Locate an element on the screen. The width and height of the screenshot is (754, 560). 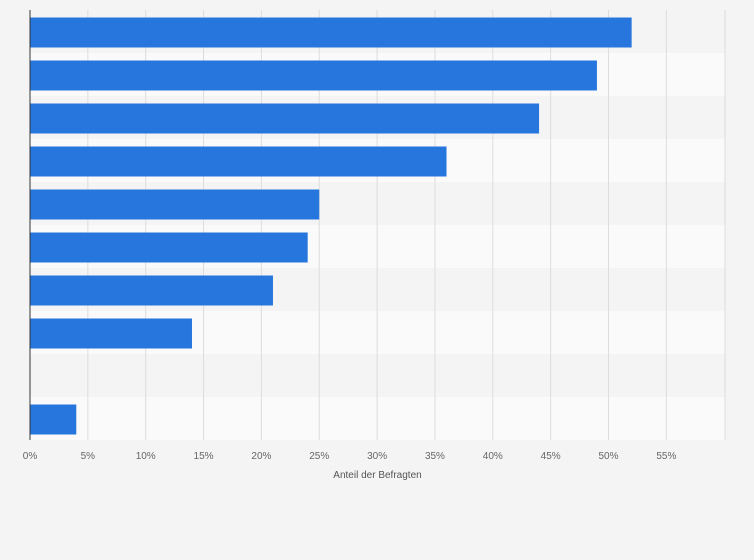
x-tick-label: 20% is located at coordinates (261, 456).